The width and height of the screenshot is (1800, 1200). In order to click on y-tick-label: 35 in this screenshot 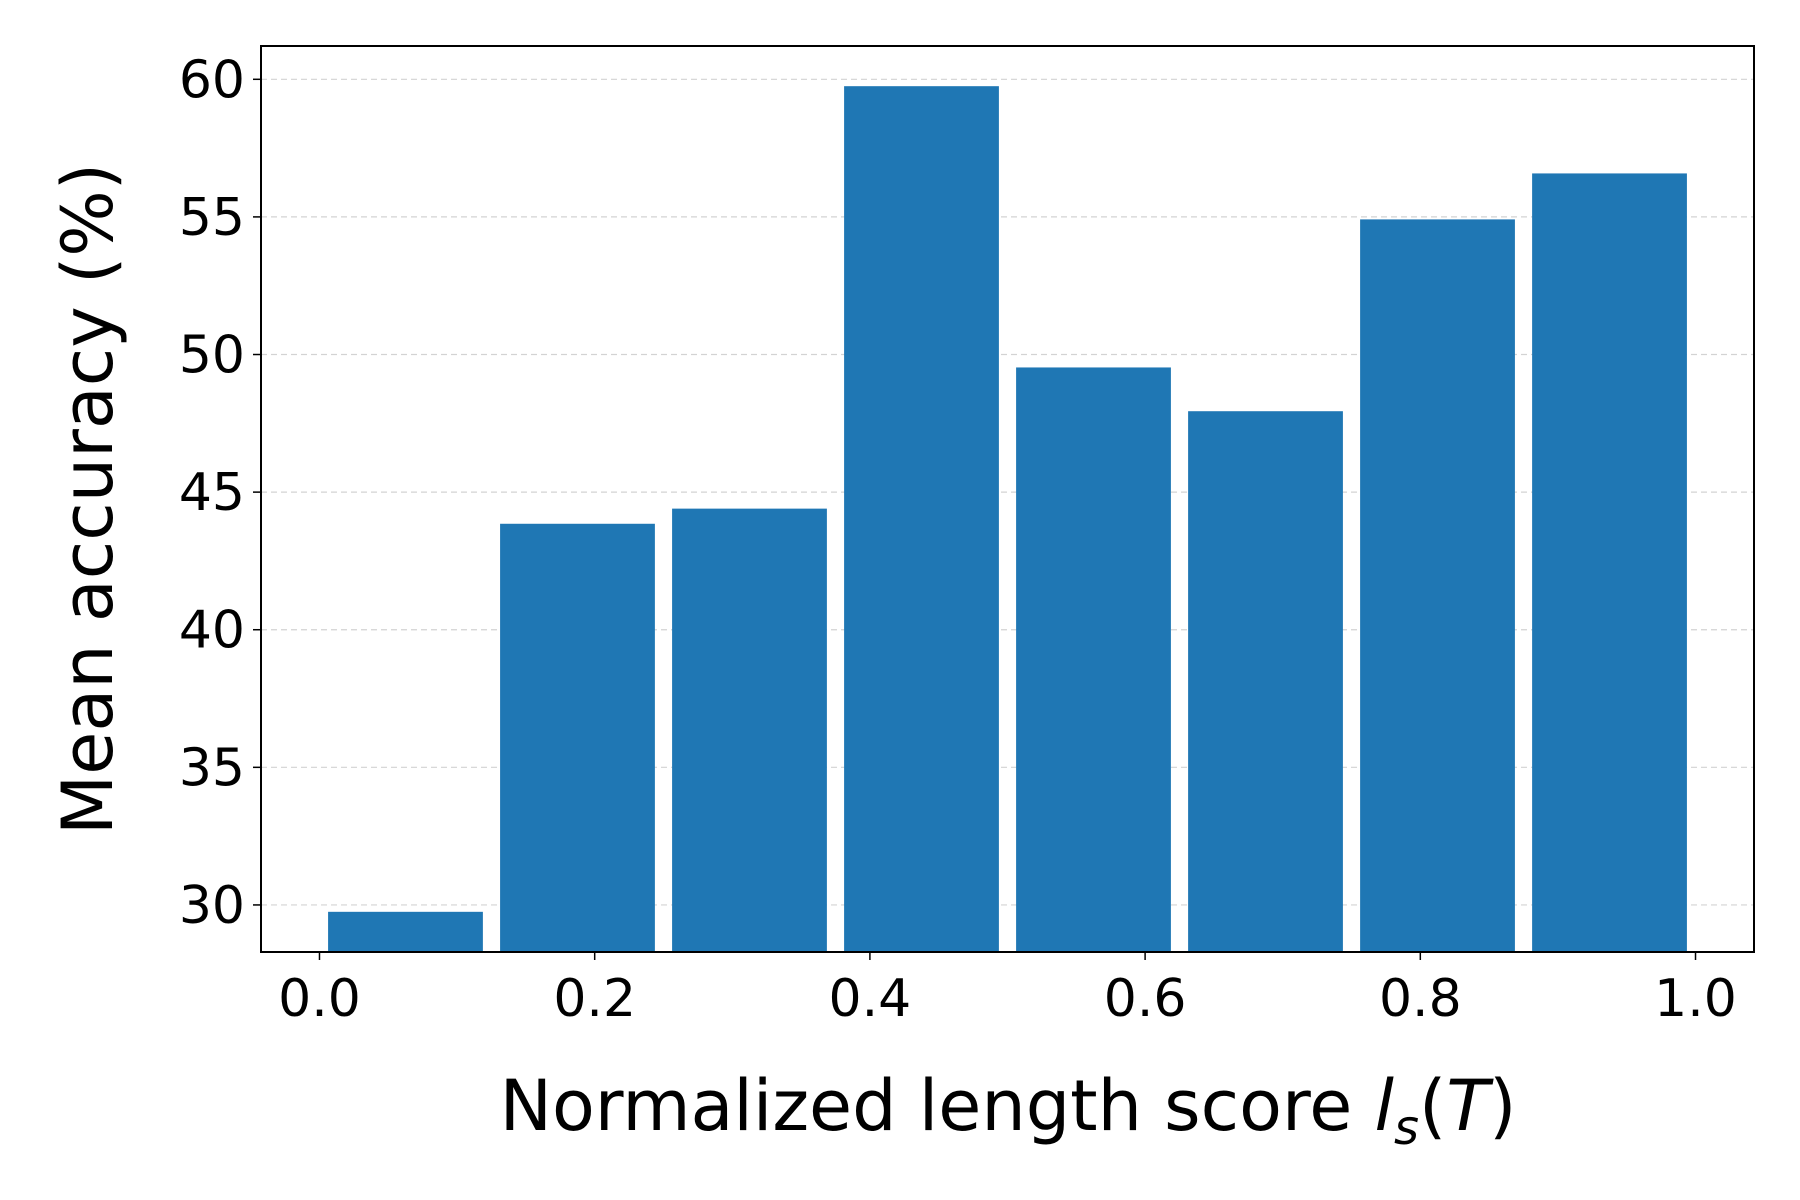, I will do `click(212, 768)`.